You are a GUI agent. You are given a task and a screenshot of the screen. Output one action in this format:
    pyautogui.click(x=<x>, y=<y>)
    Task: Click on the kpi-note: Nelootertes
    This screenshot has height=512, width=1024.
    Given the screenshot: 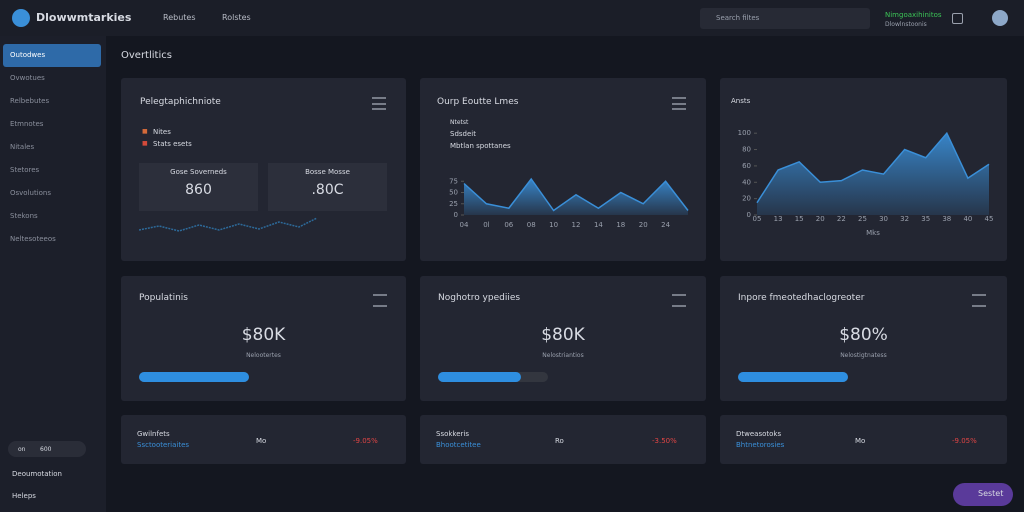 What is the action you would take?
    pyautogui.click(x=263, y=355)
    